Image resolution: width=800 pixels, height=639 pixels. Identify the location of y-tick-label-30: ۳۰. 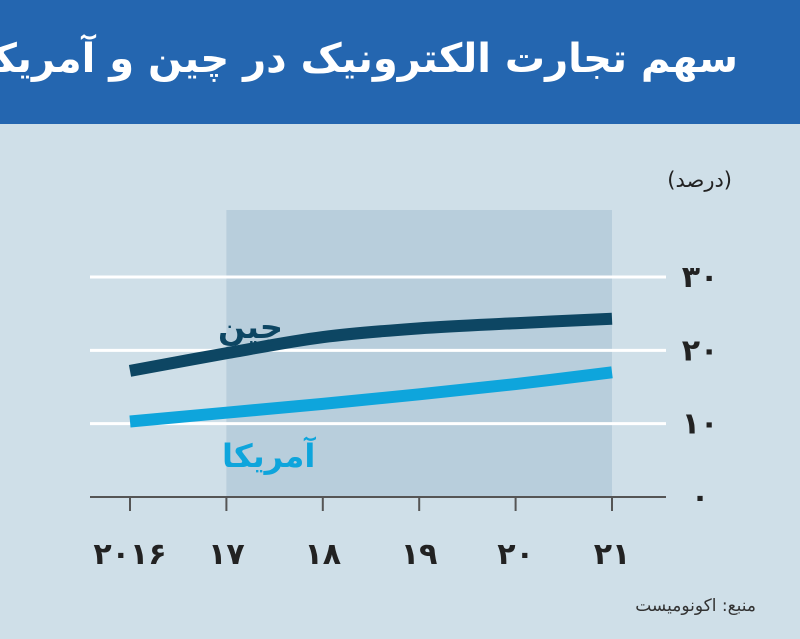
(700, 277).